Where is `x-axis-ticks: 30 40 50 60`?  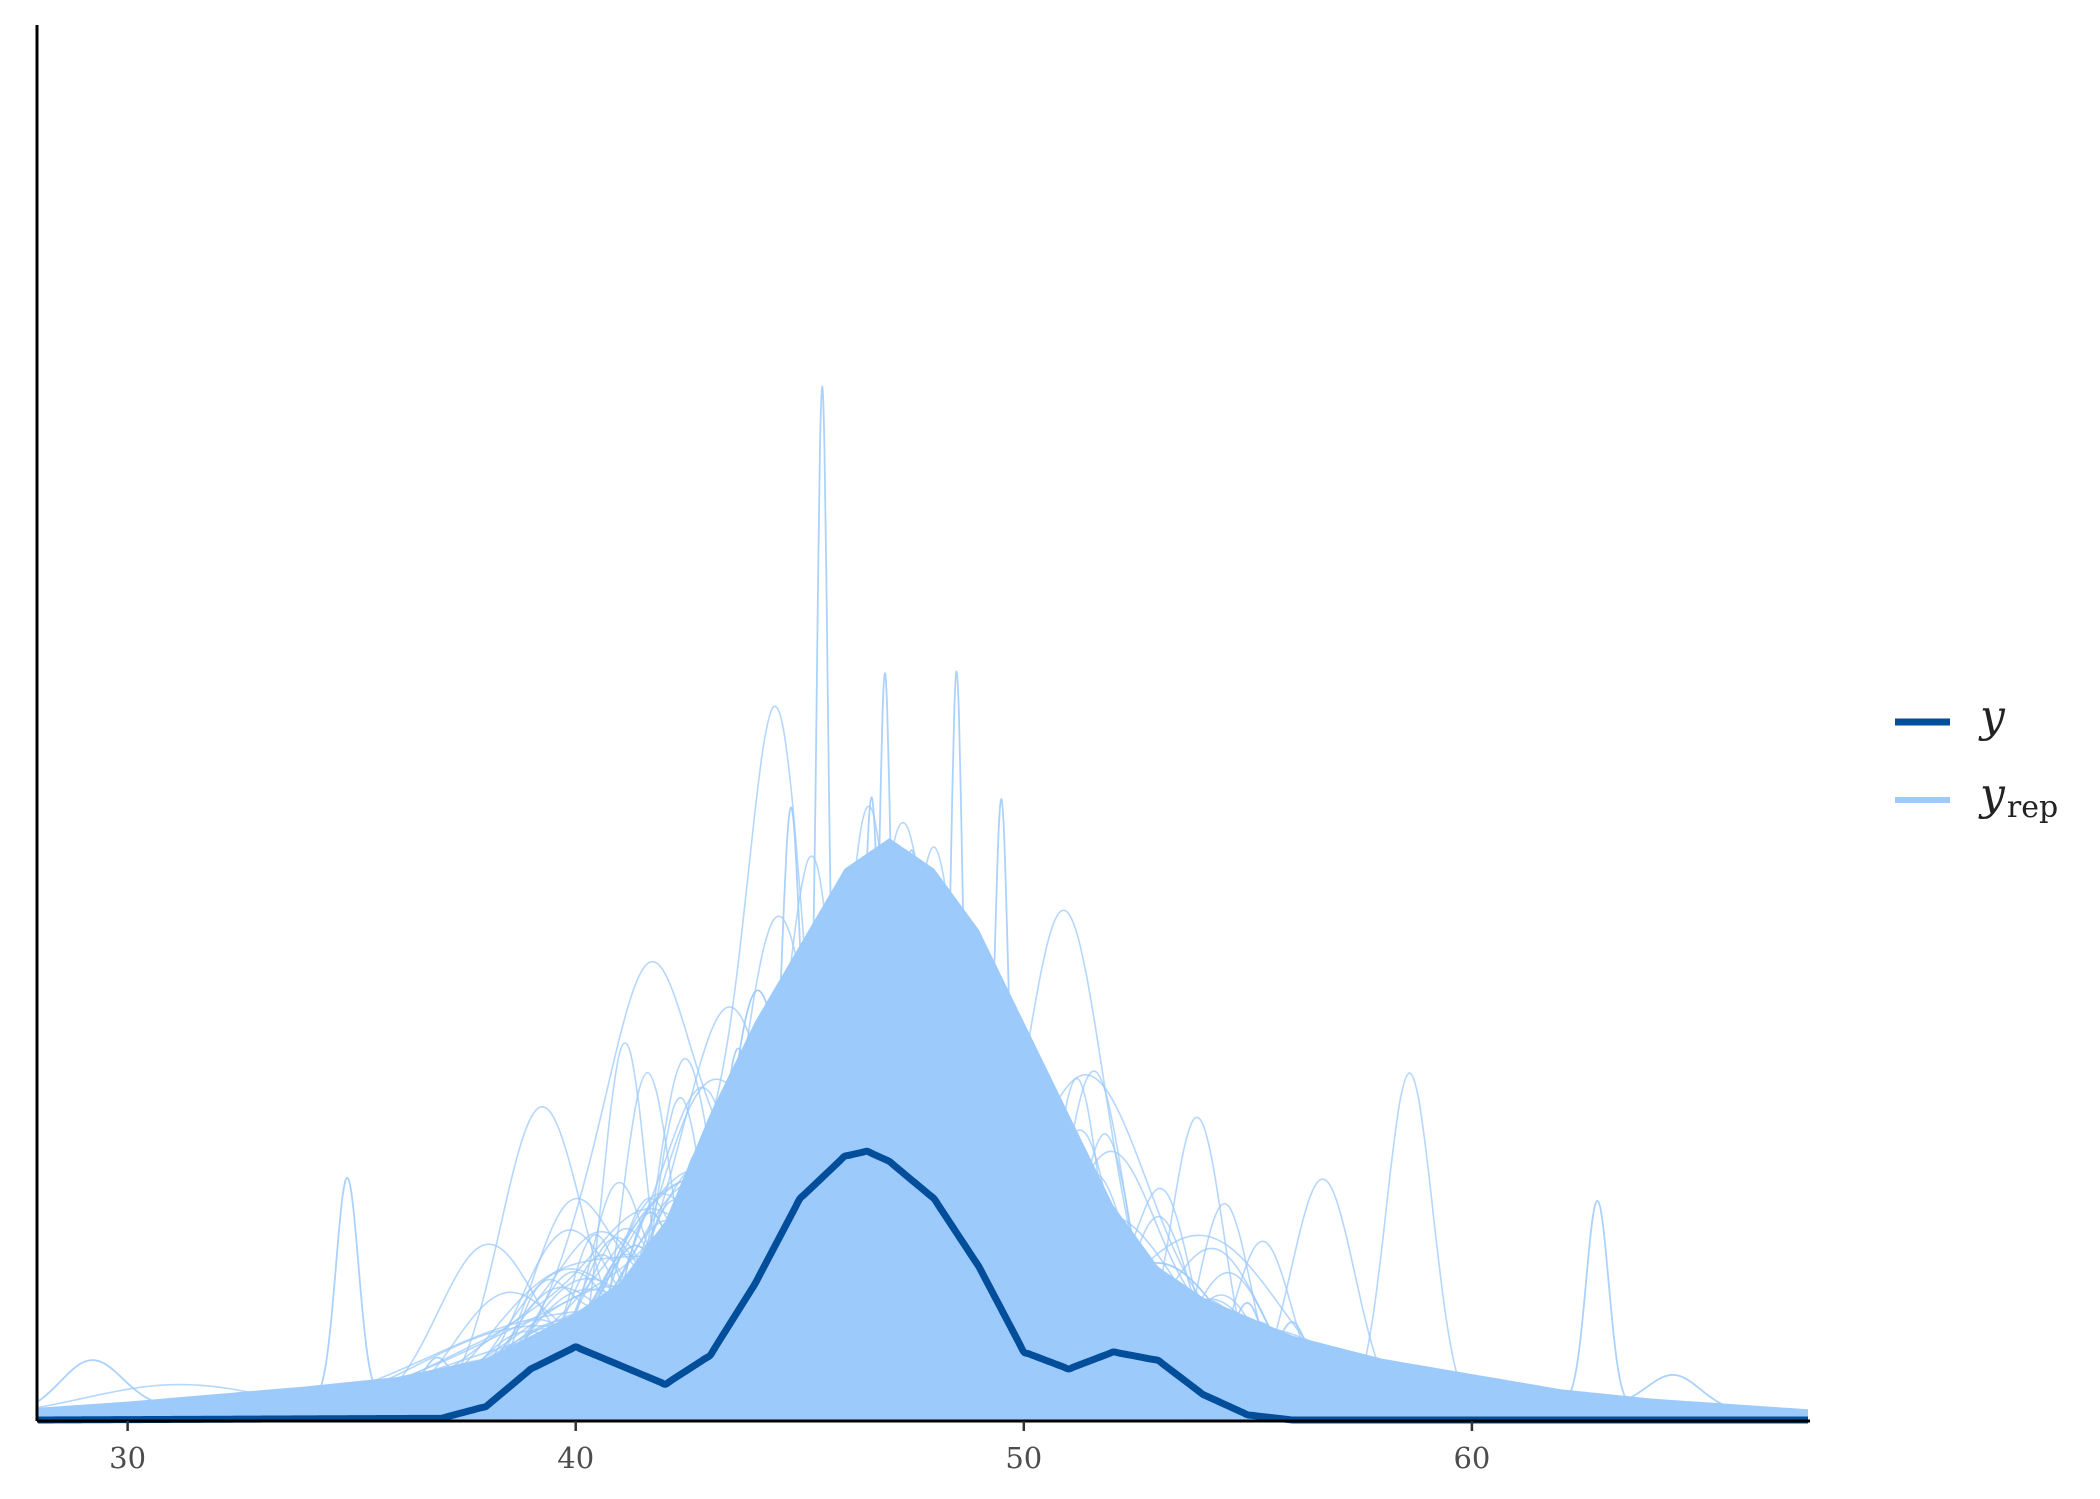
x-axis-ticks: 30 40 50 60 is located at coordinates (799, 1448).